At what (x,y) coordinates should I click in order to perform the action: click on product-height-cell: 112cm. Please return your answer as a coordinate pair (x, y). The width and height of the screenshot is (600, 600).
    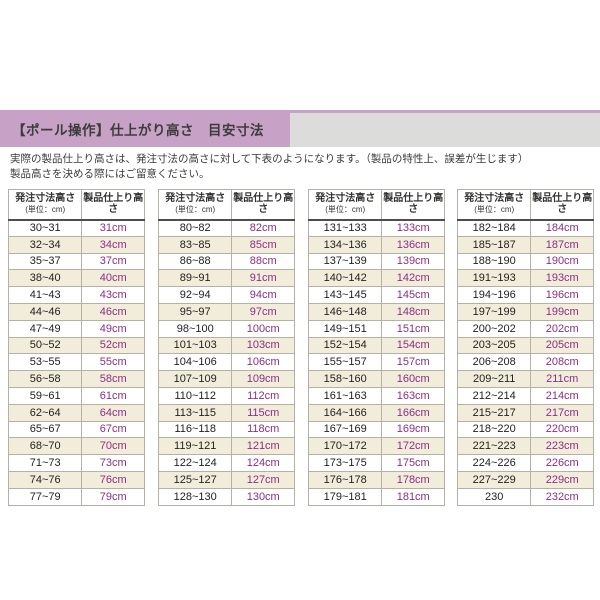
    Looking at the image, I should click on (263, 395).